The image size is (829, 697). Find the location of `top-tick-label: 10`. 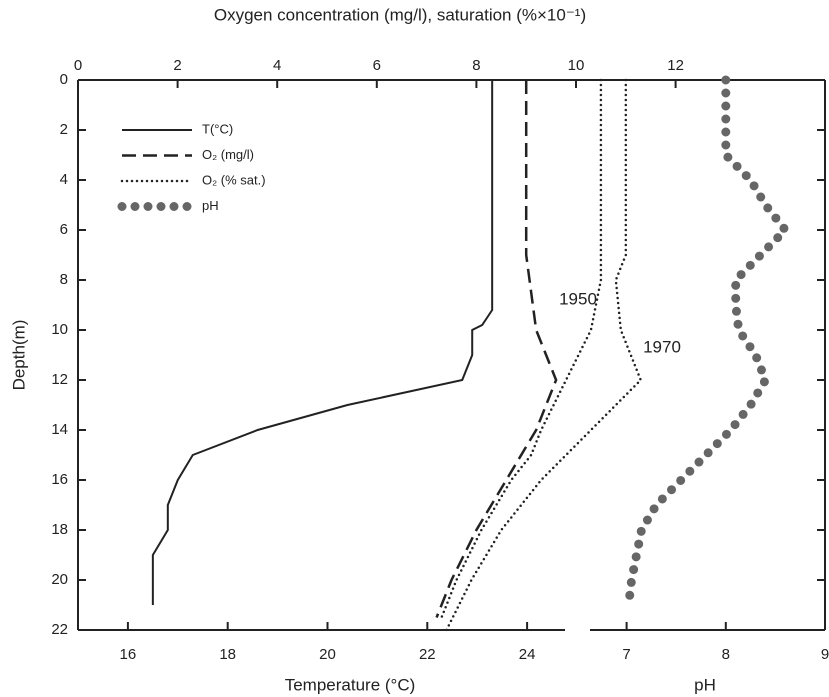

top-tick-label: 10 is located at coordinates (576, 65).